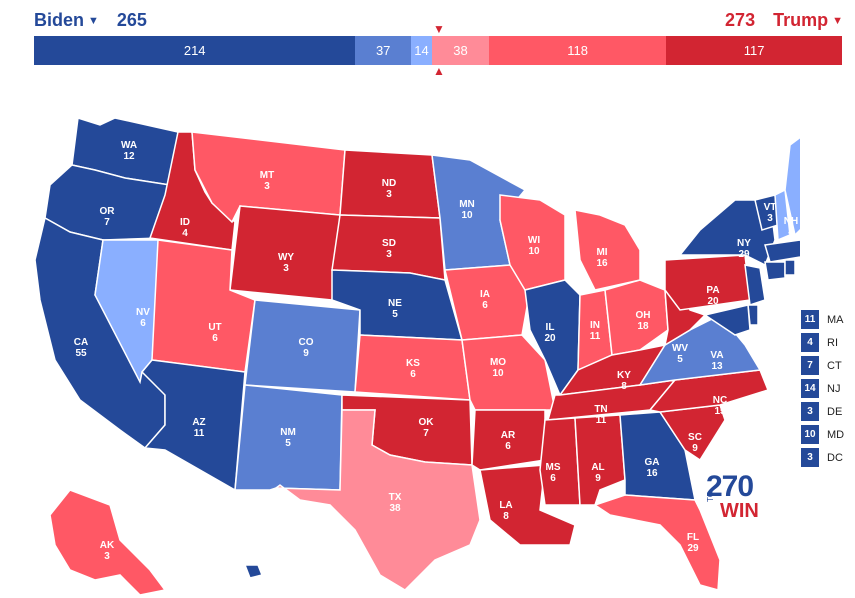  What do you see at coordinates (810, 388) in the screenshot?
I see `small-state-ev-box: 14` at bounding box center [810, 388].